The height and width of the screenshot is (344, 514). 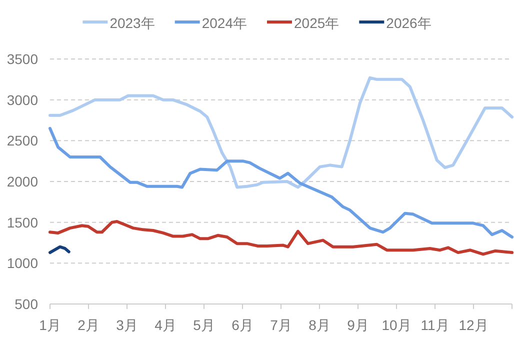 I want to click on x-tick-label: 11月, so click(x=435, y=325).